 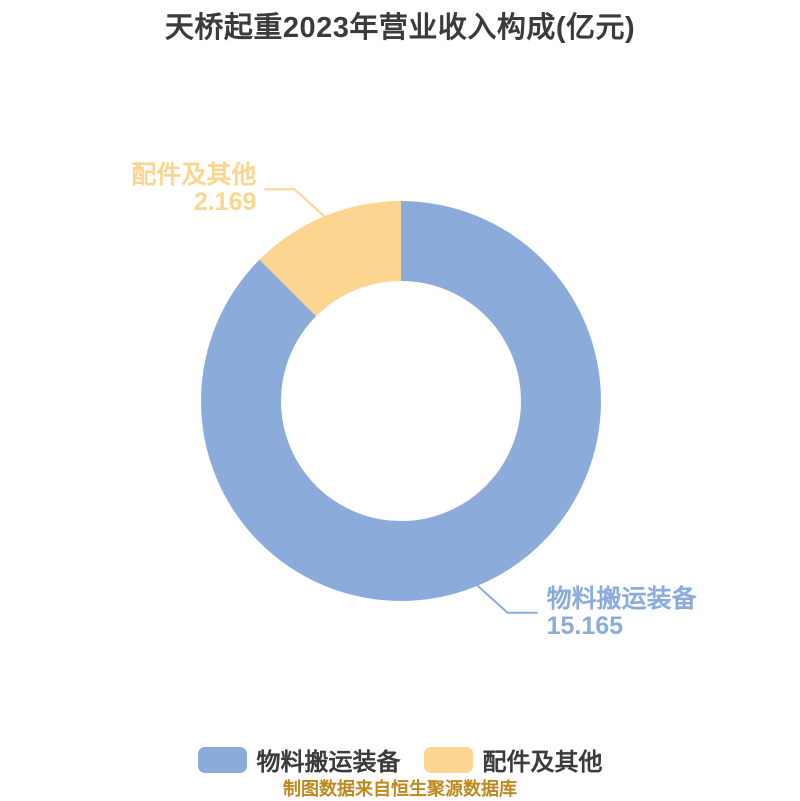 I want to click on callout-label: 配件及其他, so click(x=194, y=175).